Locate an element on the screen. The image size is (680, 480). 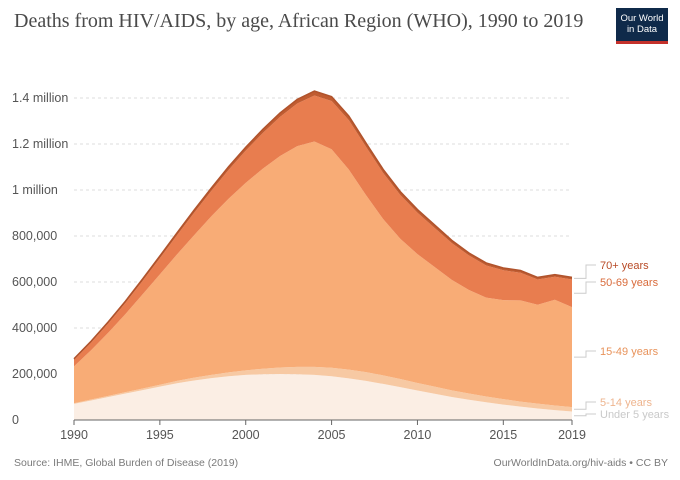
series-label-2: 15-49 years is located at coordinates (629, 352).